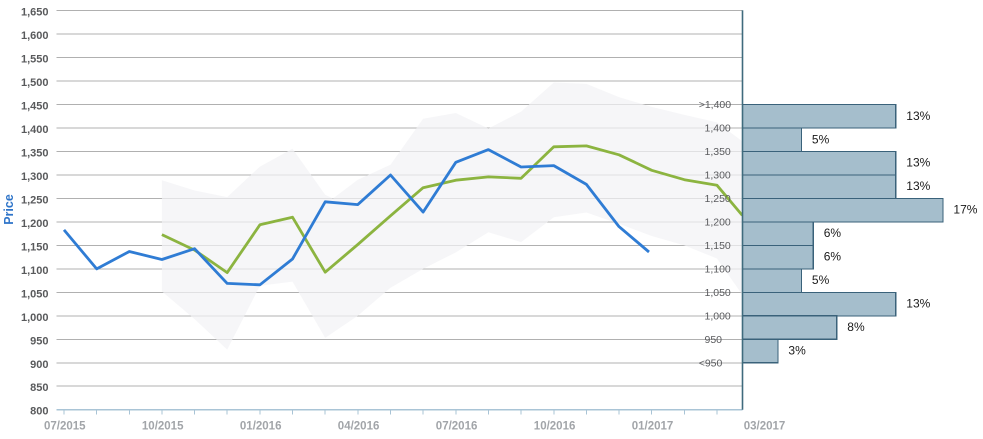 The image size is (983, 439). I want to click on svg-text: 17%, so click(965, 210).